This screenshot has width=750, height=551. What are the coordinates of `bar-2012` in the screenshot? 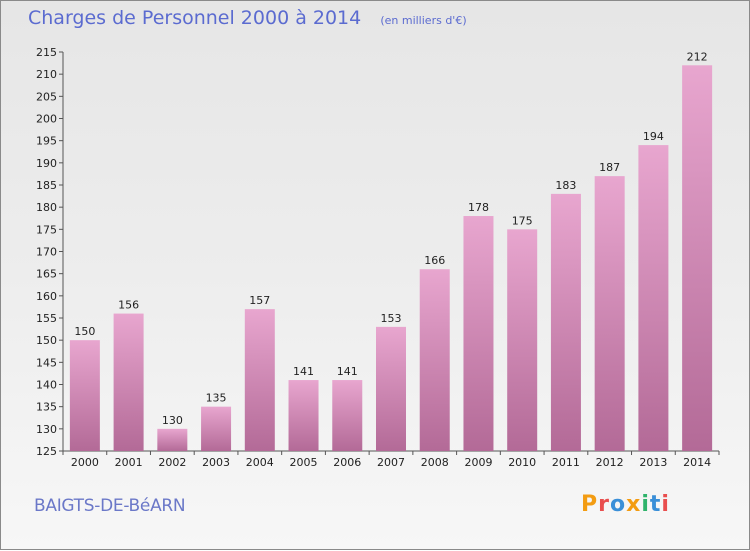 It's located at (609, 313).